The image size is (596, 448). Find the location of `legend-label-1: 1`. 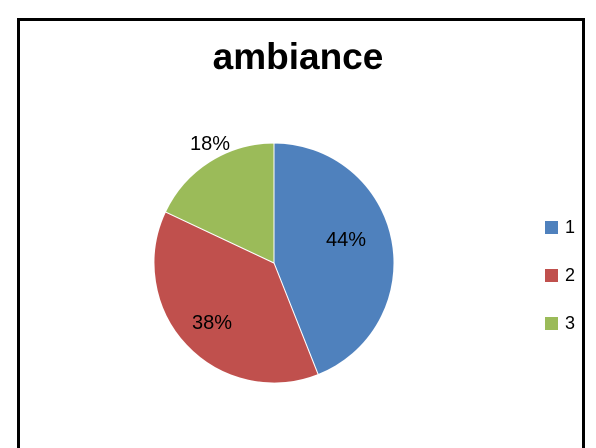

legend-label-1: 1 is located at coordinates (570, 226).